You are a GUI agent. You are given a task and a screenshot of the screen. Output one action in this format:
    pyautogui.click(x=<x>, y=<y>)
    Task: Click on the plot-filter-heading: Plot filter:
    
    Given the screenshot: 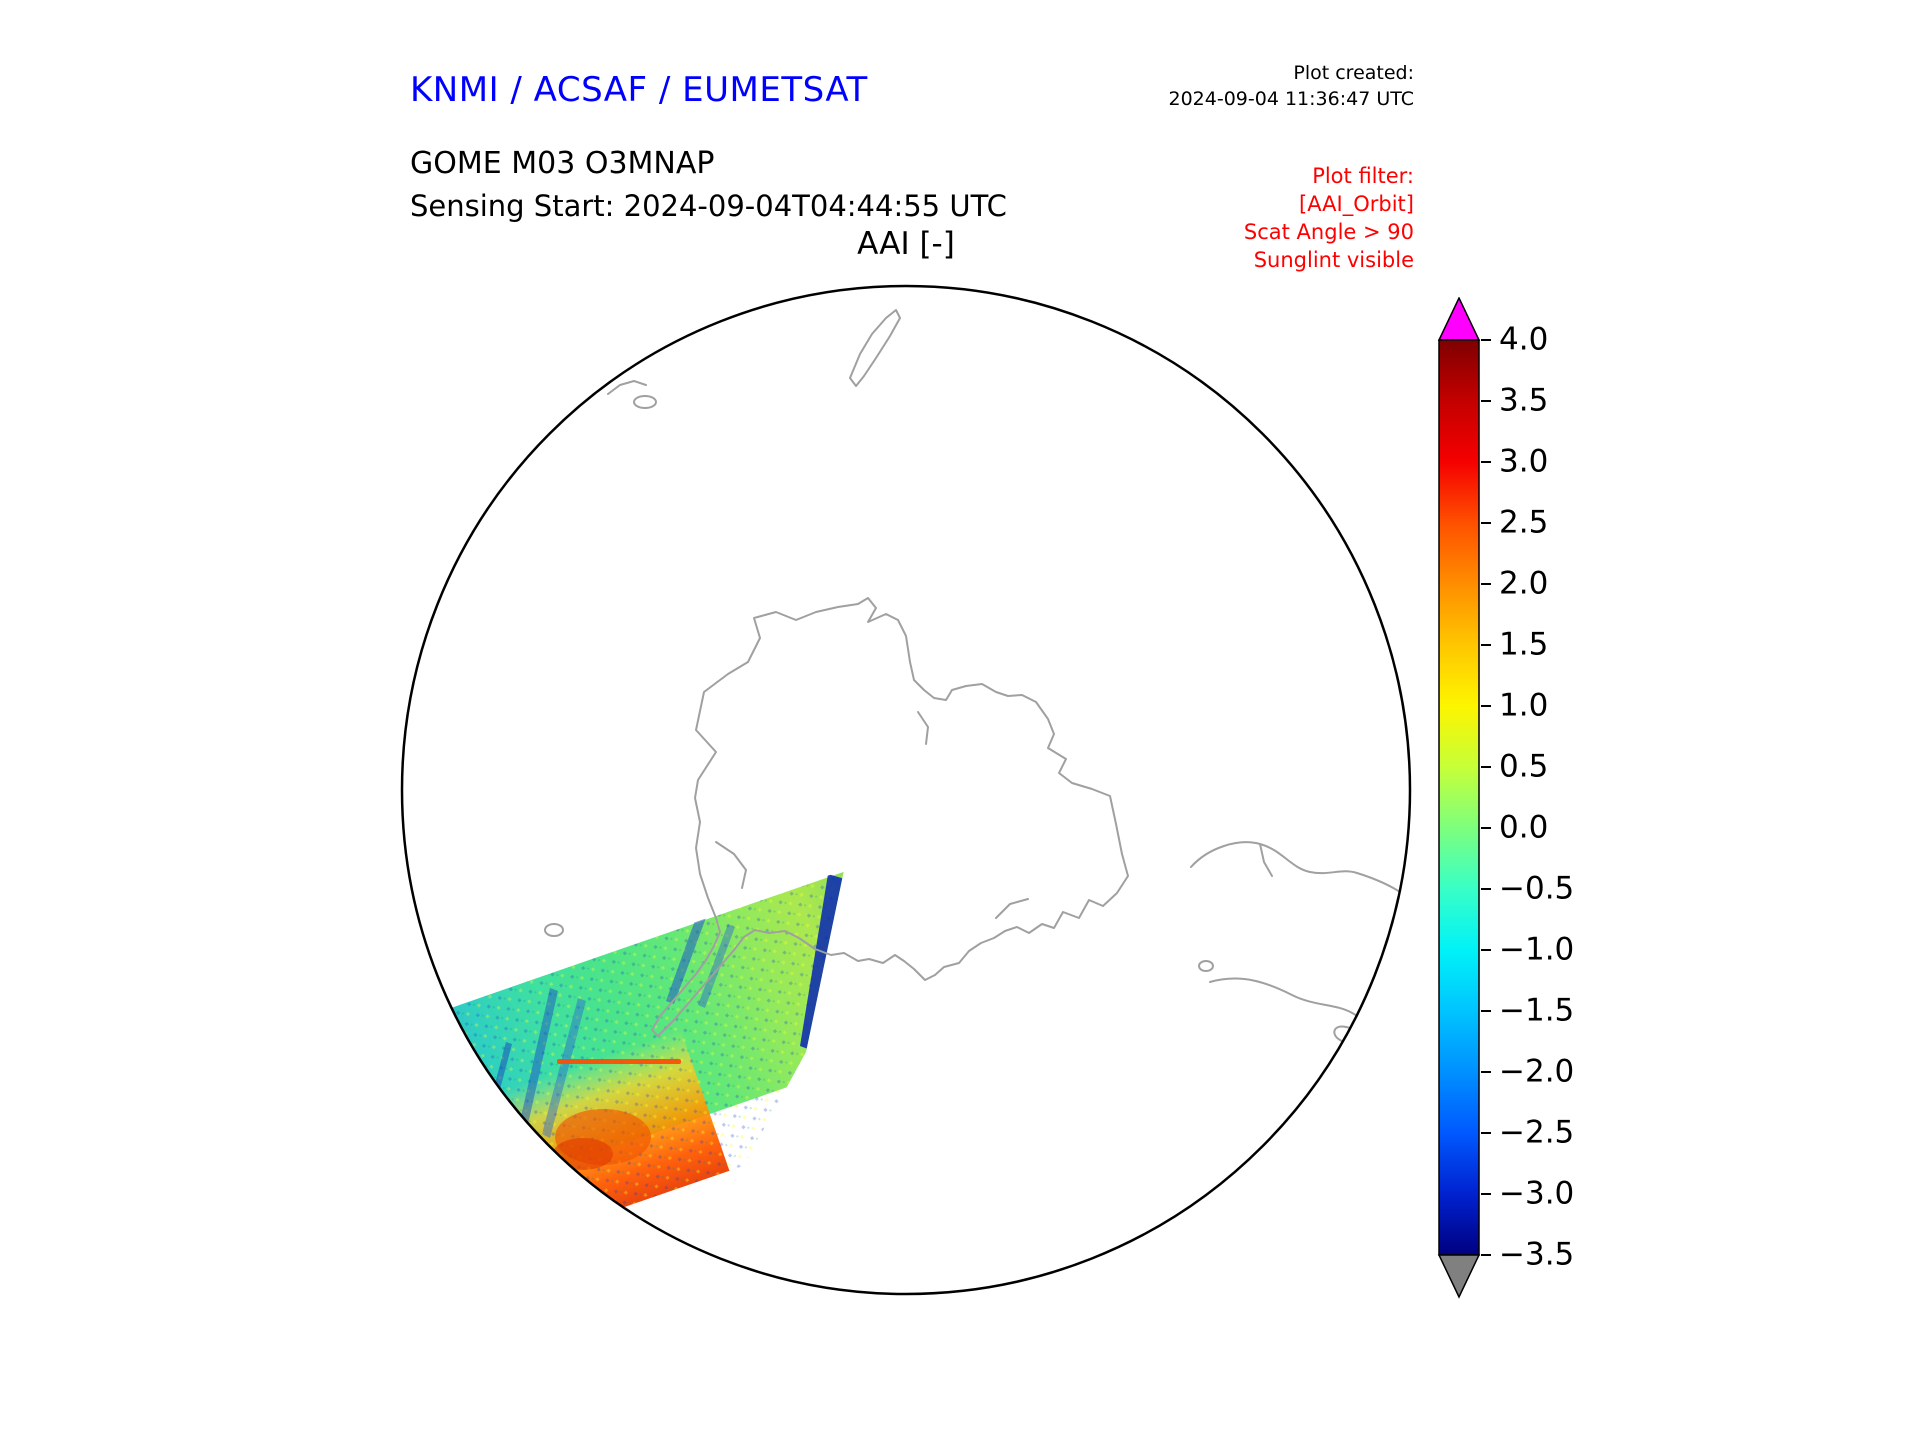 What is the action you would take?
    pyautogui.click(x=1363, y=176)
    